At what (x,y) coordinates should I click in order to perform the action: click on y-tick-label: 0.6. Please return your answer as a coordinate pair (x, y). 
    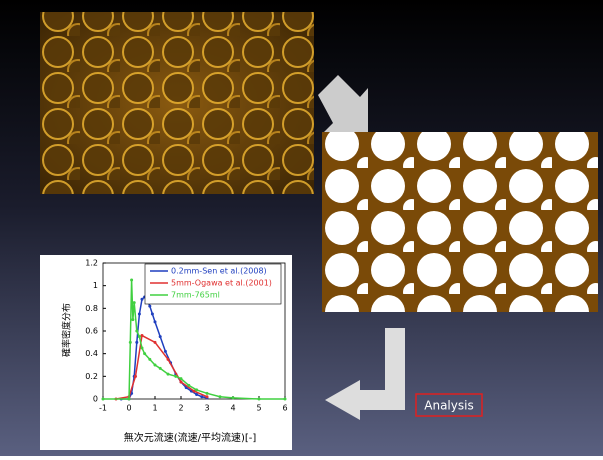
    Looking at the image, I should click on (91, 331).